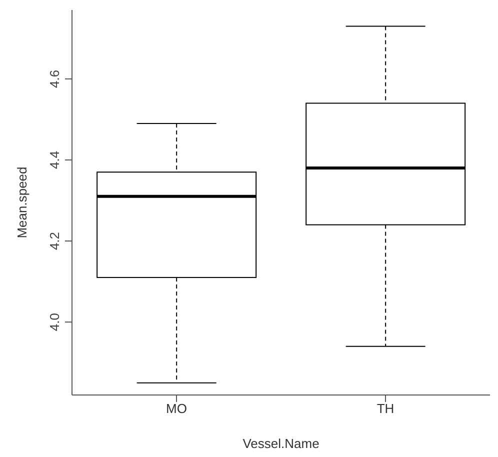 The height and width of the screenshot is (457, 498). I want to click on y-tick-label: 4.2, so click(54, 241).